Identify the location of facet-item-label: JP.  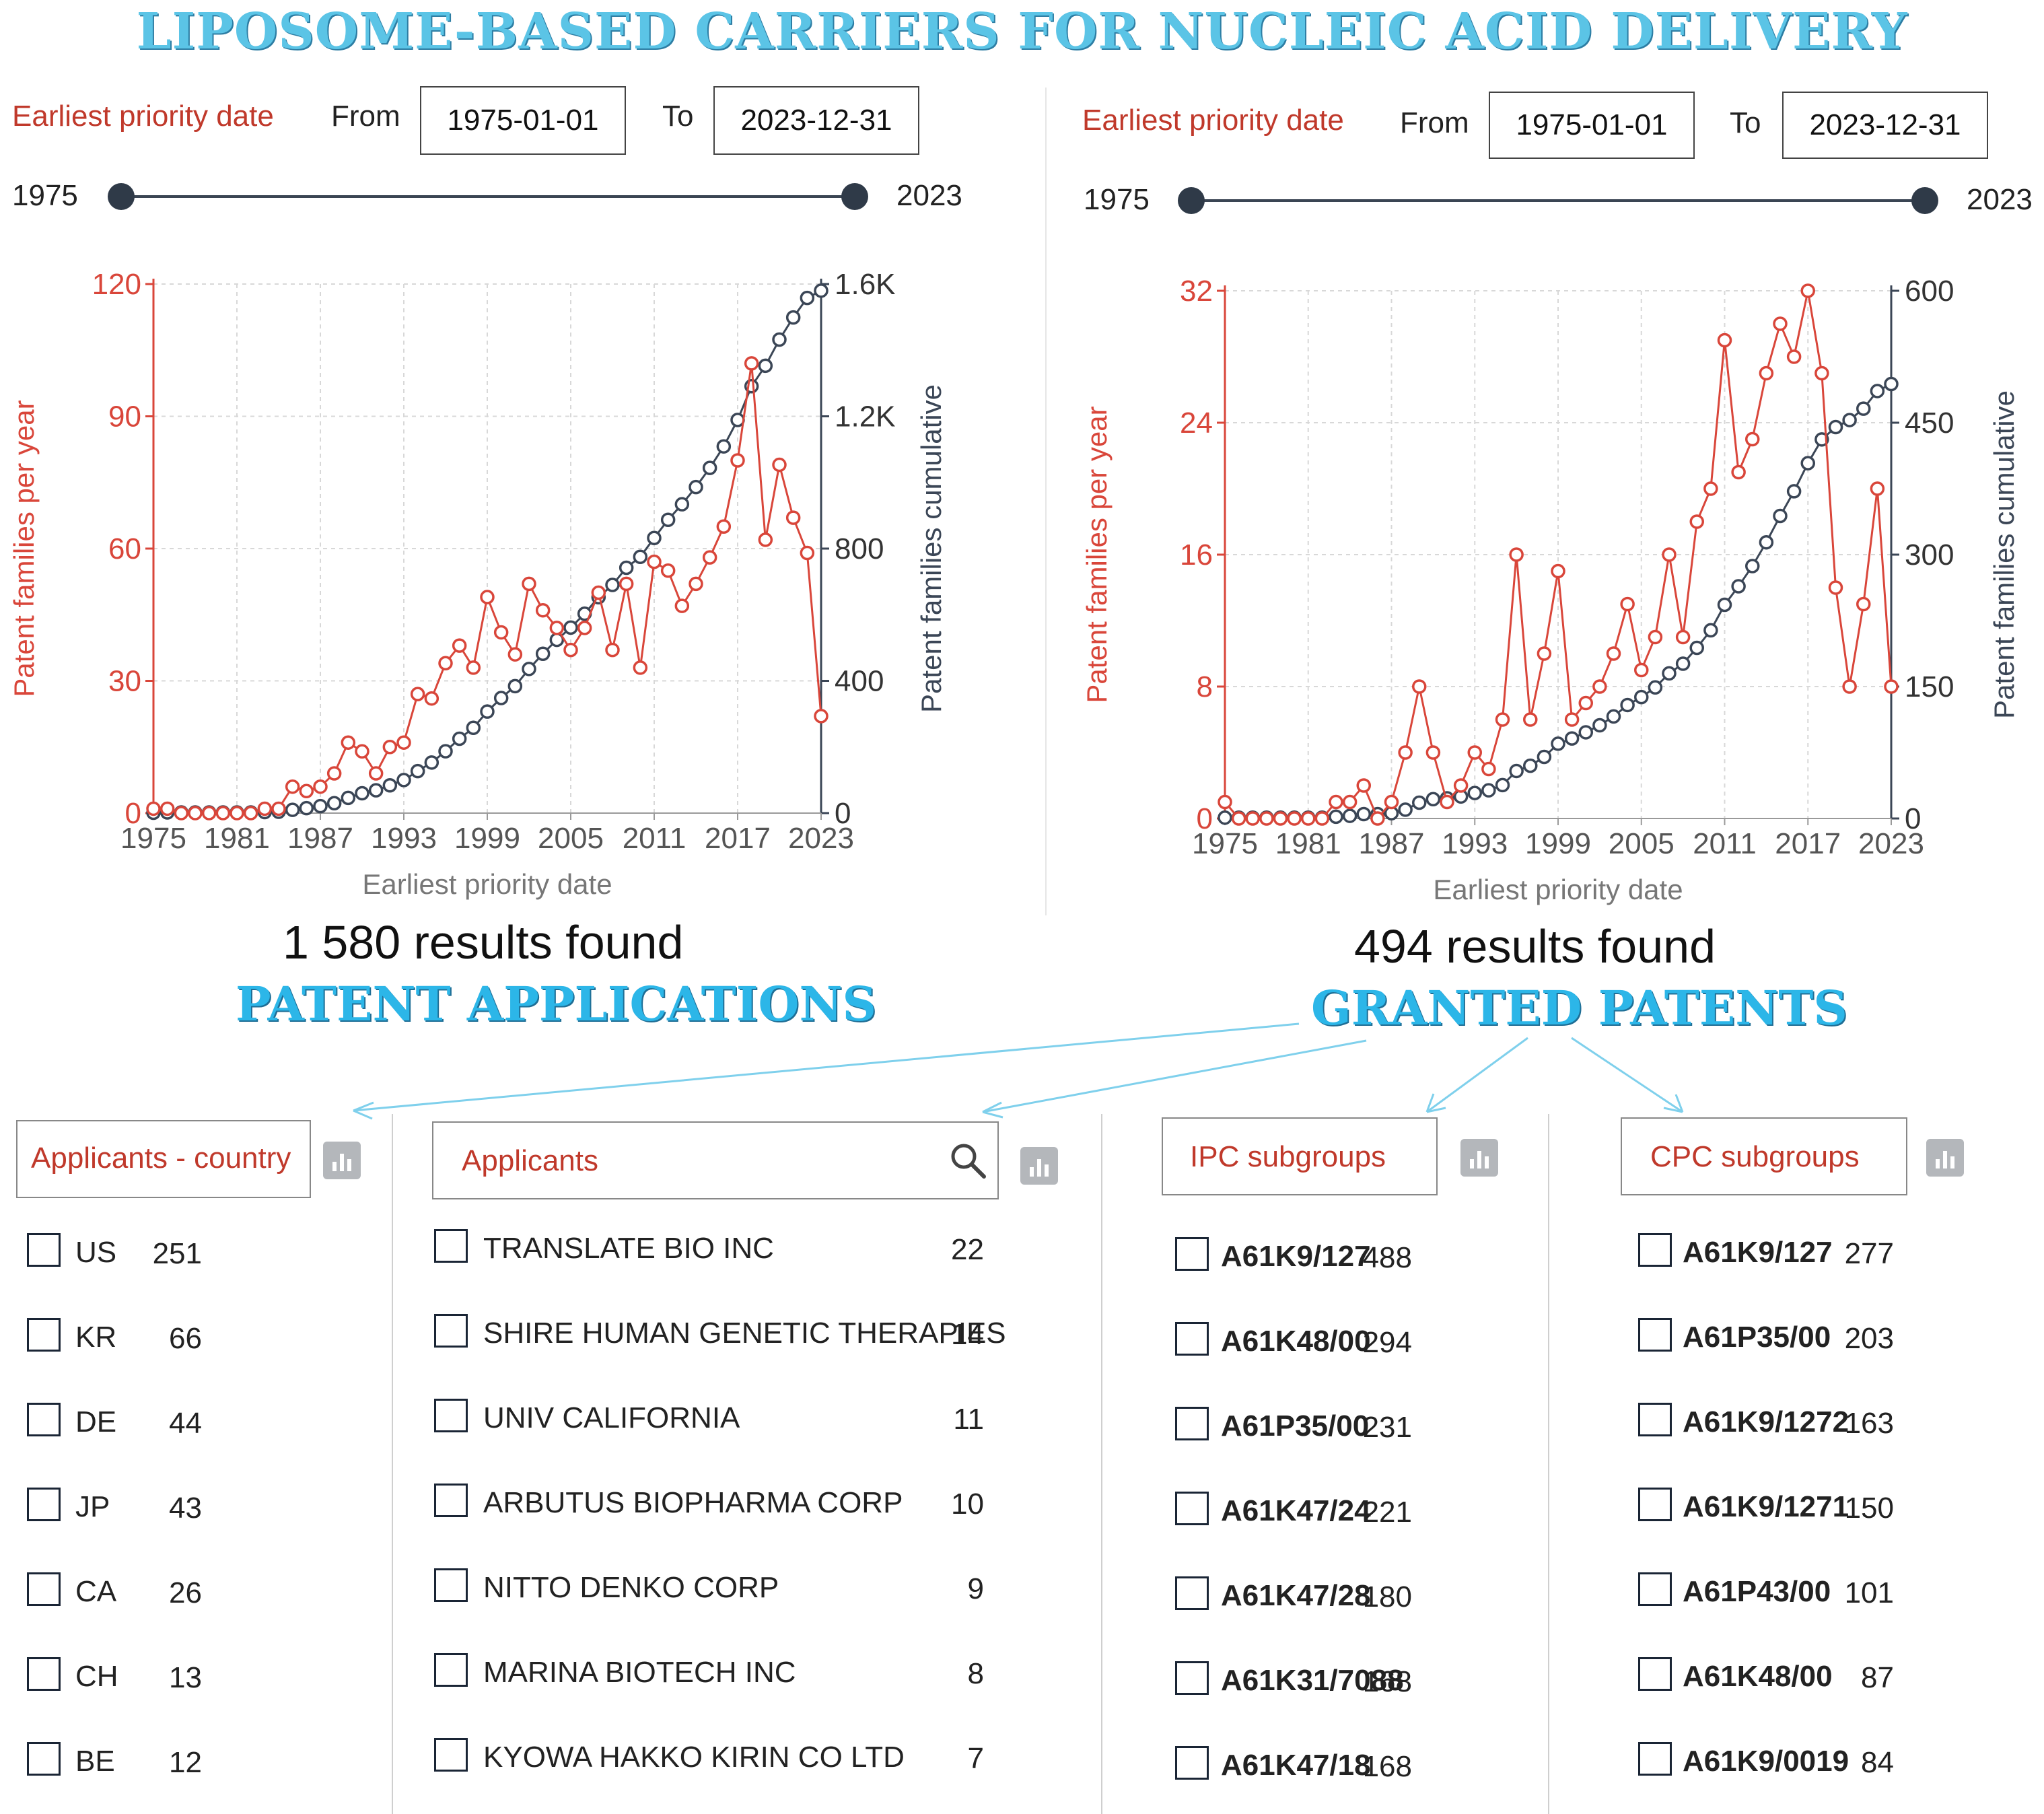
(92, 1506).